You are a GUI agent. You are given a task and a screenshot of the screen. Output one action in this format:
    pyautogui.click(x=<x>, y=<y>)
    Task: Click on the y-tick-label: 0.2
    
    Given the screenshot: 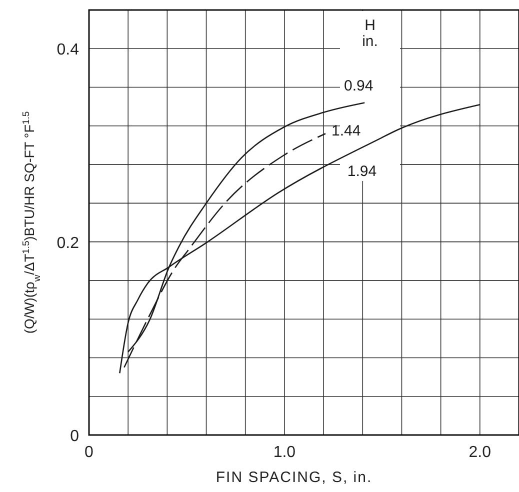 What is the action you would take?
    pyautogui.click(x=68, y=243)
    